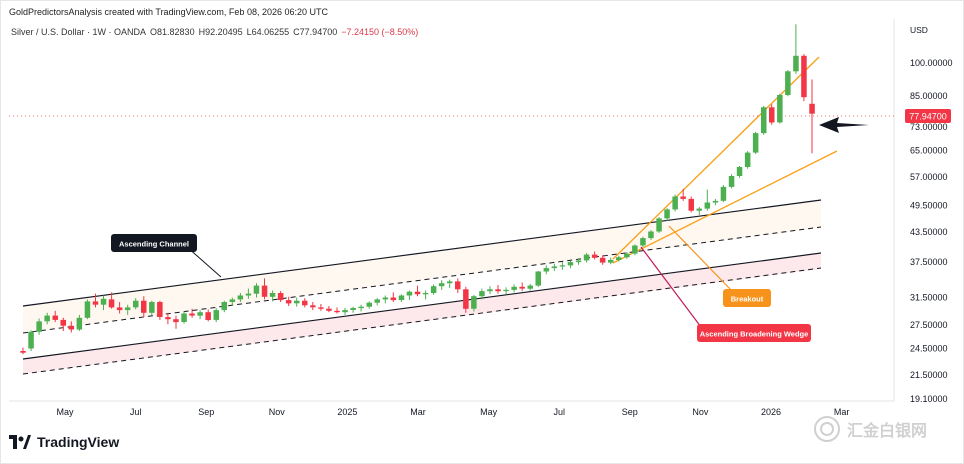 The width and height of the screenshot is (964, 464). I want to click on wedge-upper-line, so click(716, 158).